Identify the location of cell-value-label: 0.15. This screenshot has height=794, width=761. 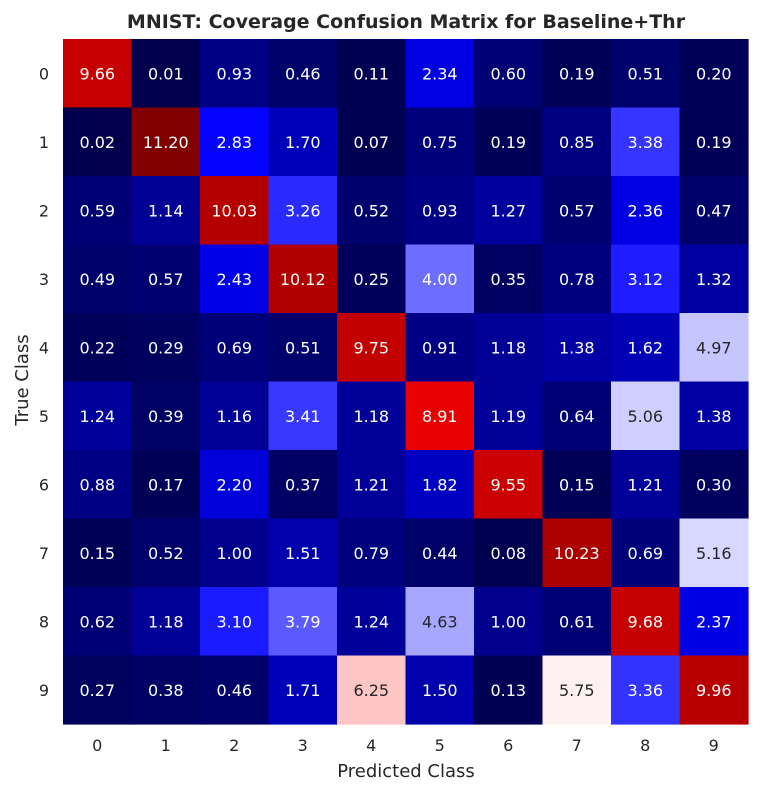
(577, 484).